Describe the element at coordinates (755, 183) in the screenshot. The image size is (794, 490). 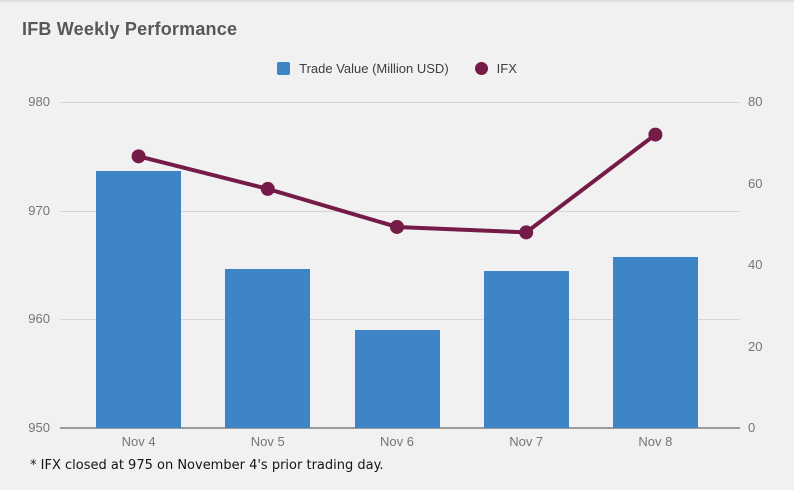
I see `right-axis-tick: 60` at that location.